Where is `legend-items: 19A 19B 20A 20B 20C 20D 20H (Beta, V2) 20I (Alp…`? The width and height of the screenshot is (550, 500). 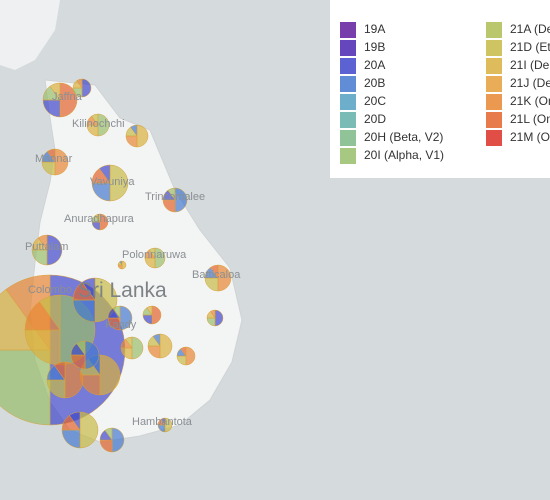
legend-items: 19A 19B 20A 20B 20C 20D 20H (Beta, V2) 20I (Alp… is located at coordinates (445, 93).